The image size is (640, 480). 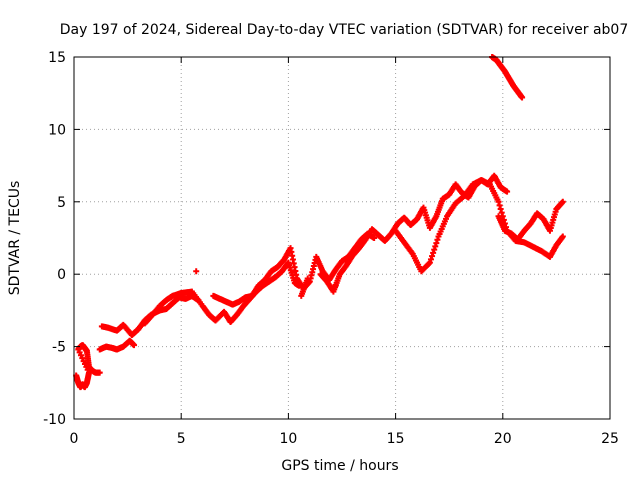 I want to click on y-axis-label: SDTVAR / TECUs, so click(x=15, y=238).